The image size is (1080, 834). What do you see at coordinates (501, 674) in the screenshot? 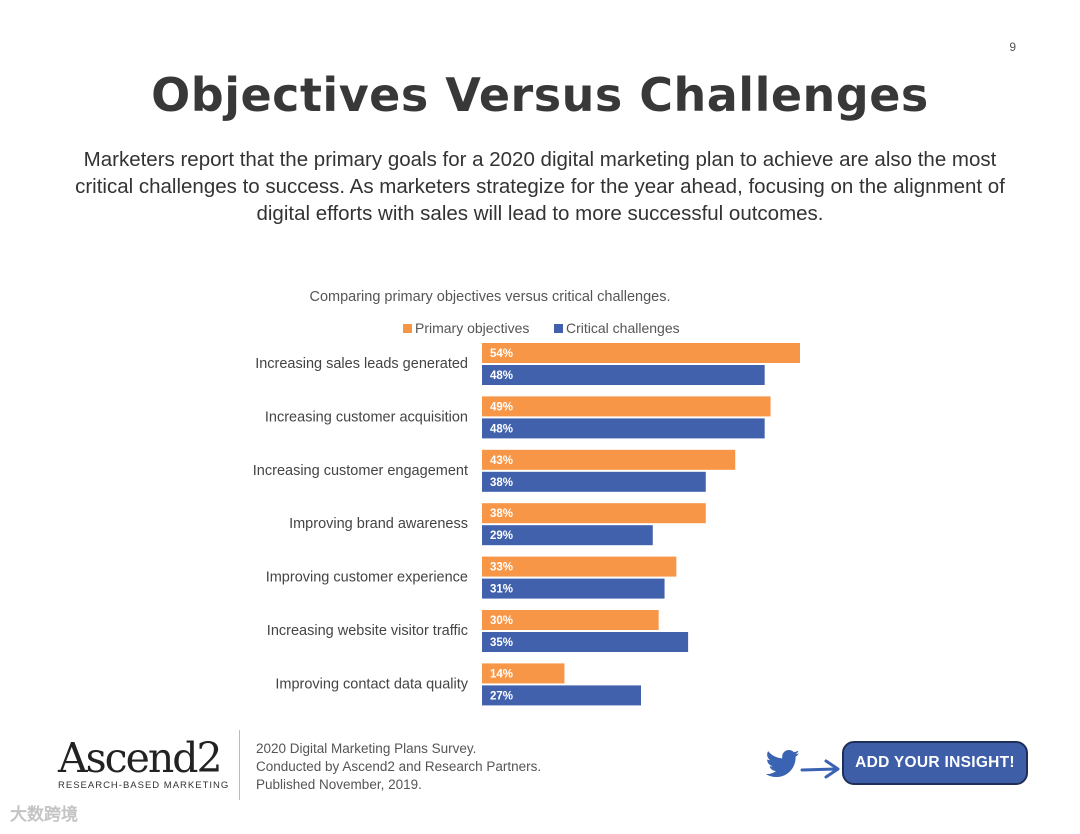
I see `data-label: 14%` at bounding box center [501, 674].